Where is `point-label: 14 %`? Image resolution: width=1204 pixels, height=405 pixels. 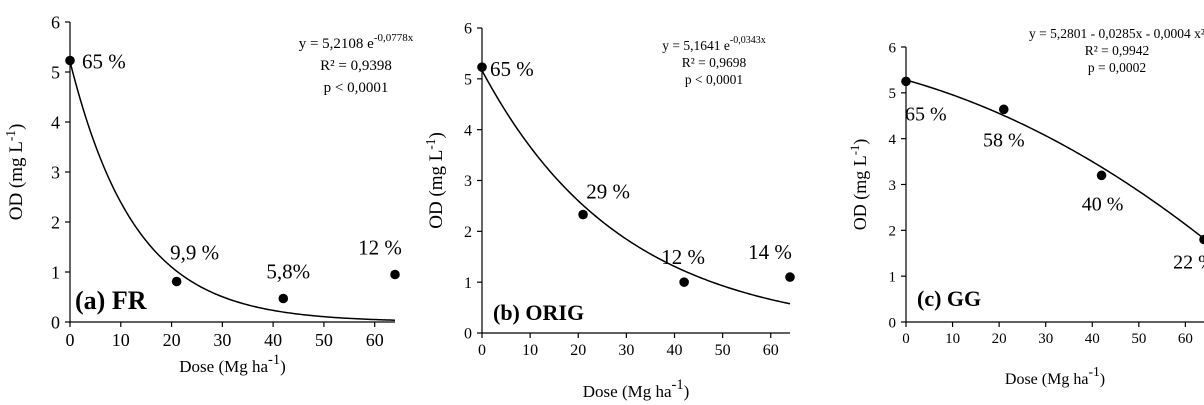 point-label: 14 % is located at coordinates (770, 252).